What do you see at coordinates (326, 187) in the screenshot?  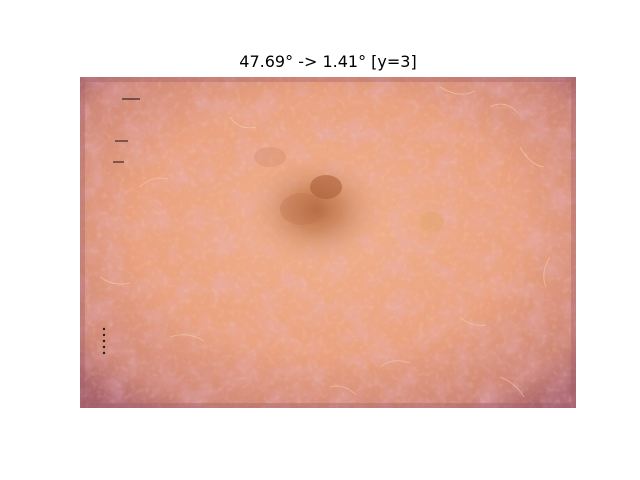 I see `lesion-core` at bounding box center [326, 187].